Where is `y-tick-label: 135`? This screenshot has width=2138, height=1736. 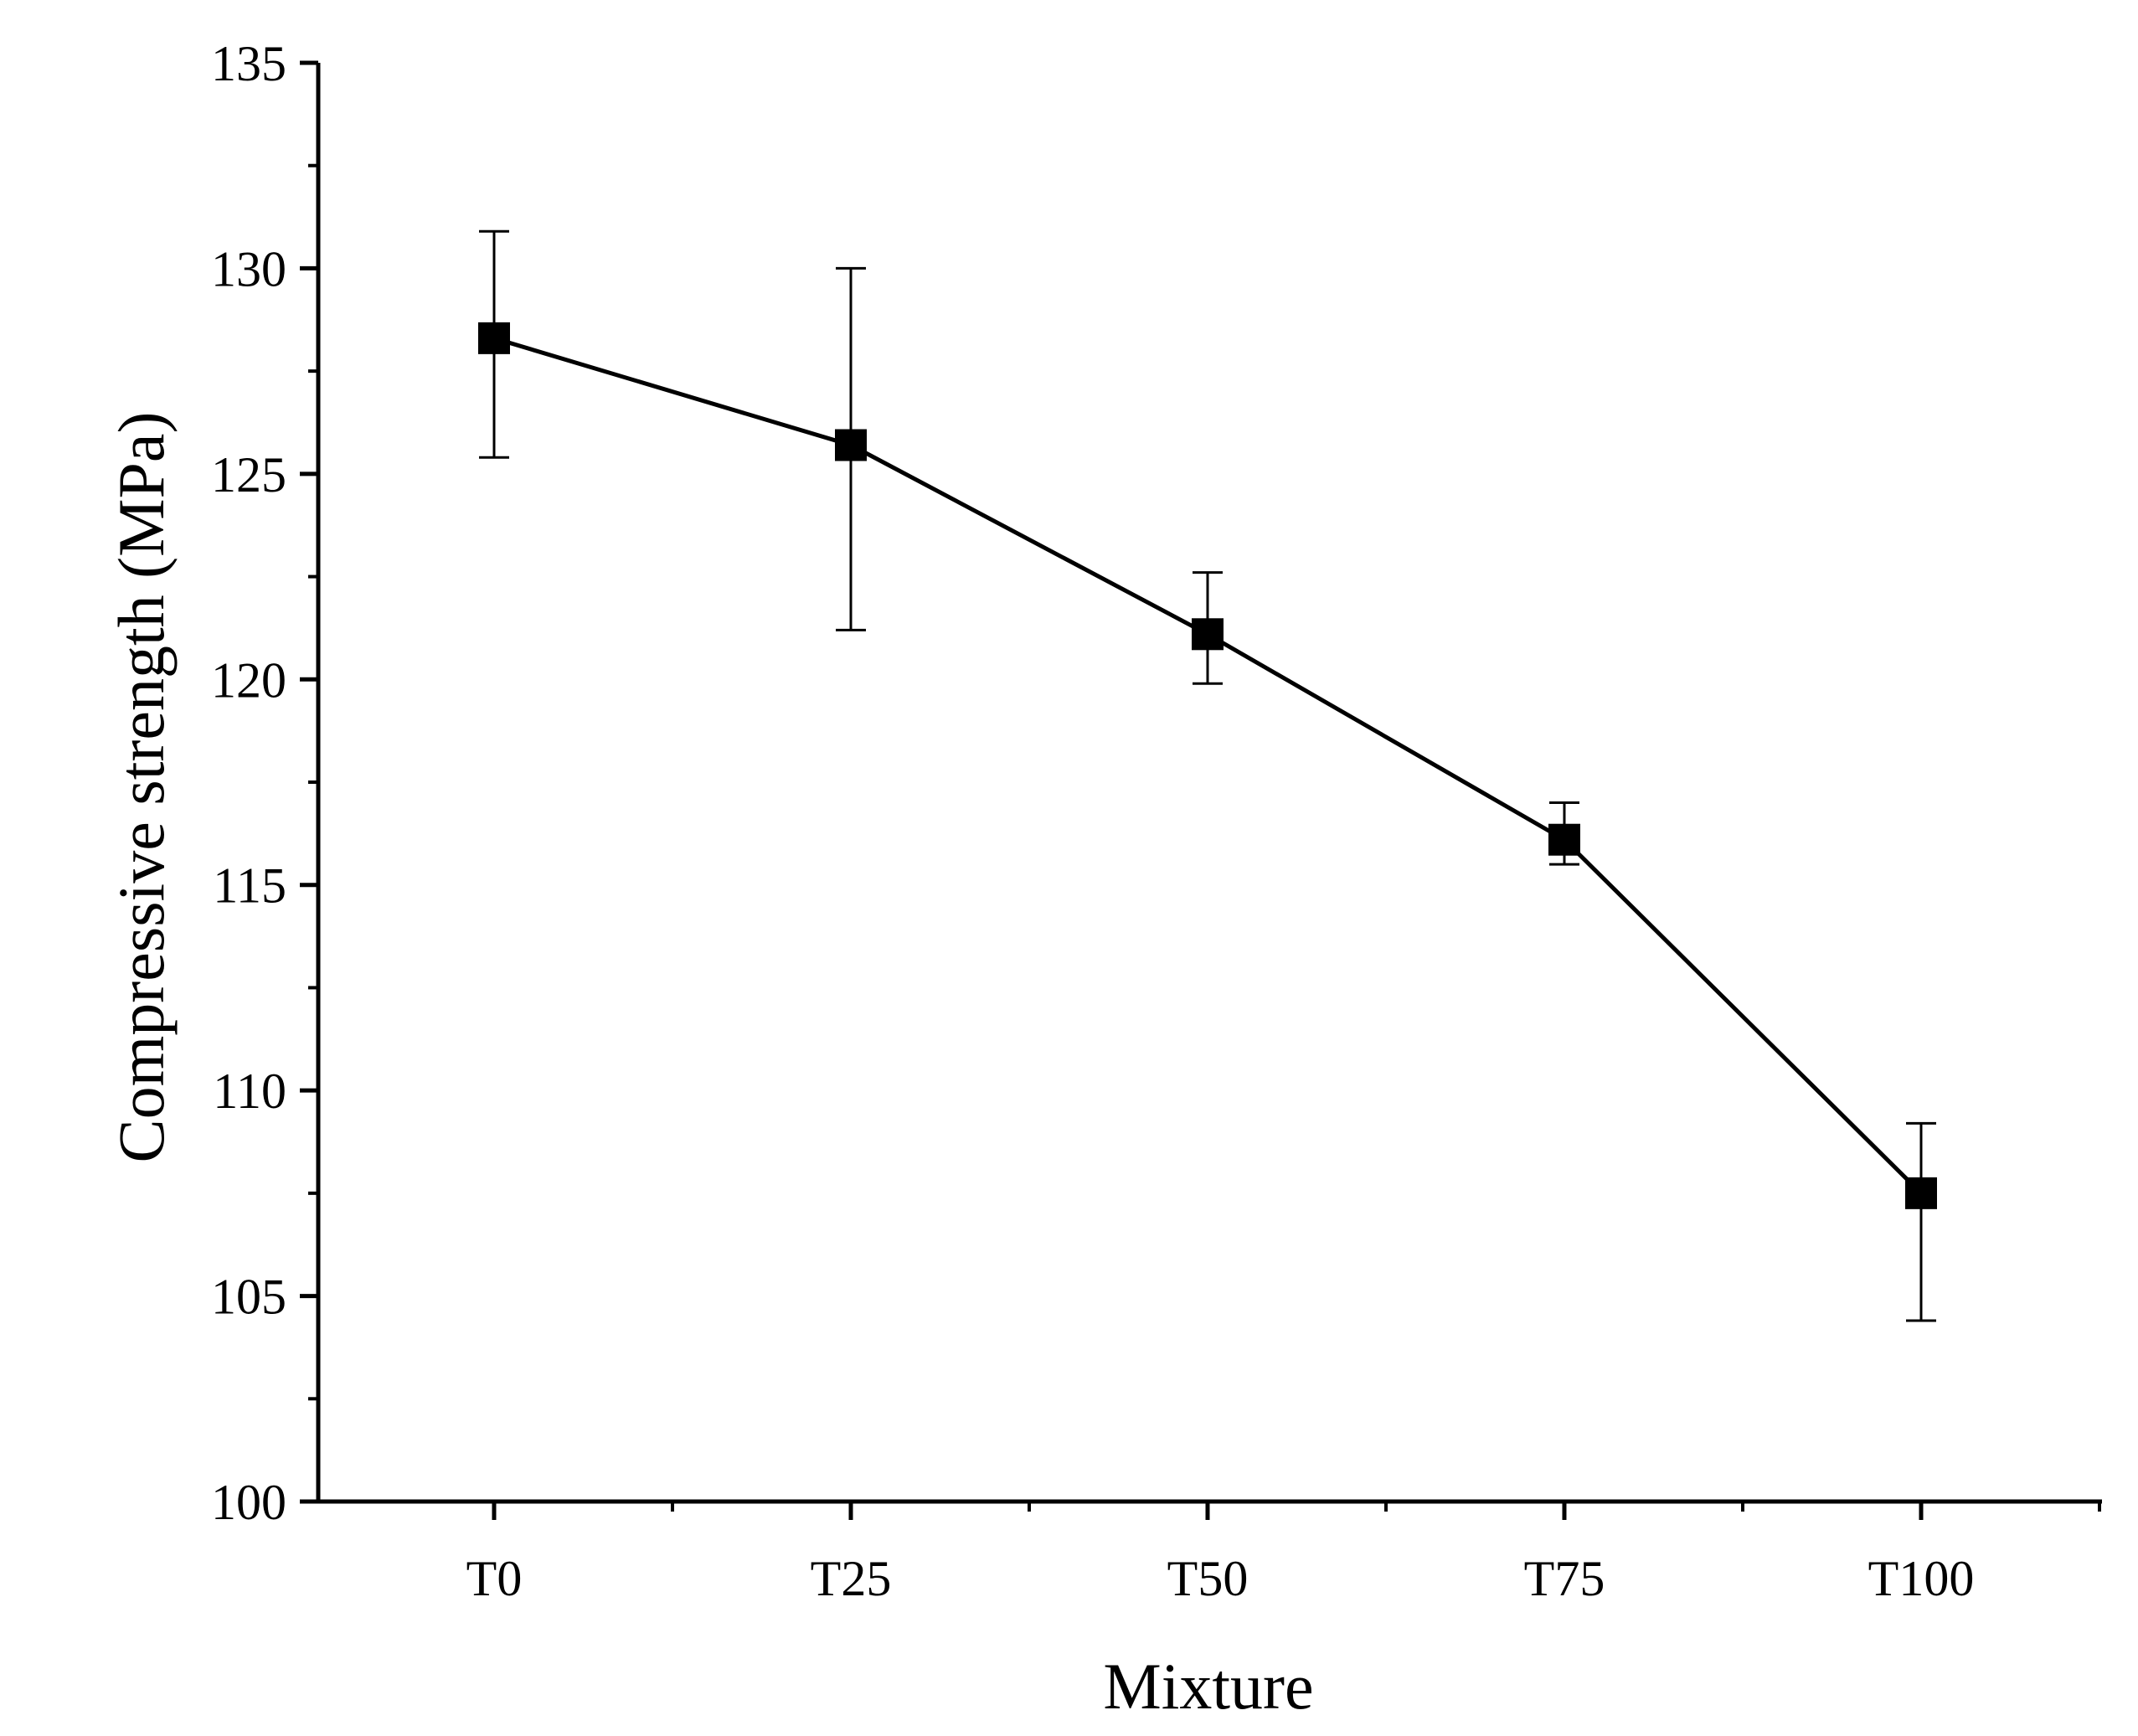 y-tick-label: 135 is located at coordinates (248, 63).